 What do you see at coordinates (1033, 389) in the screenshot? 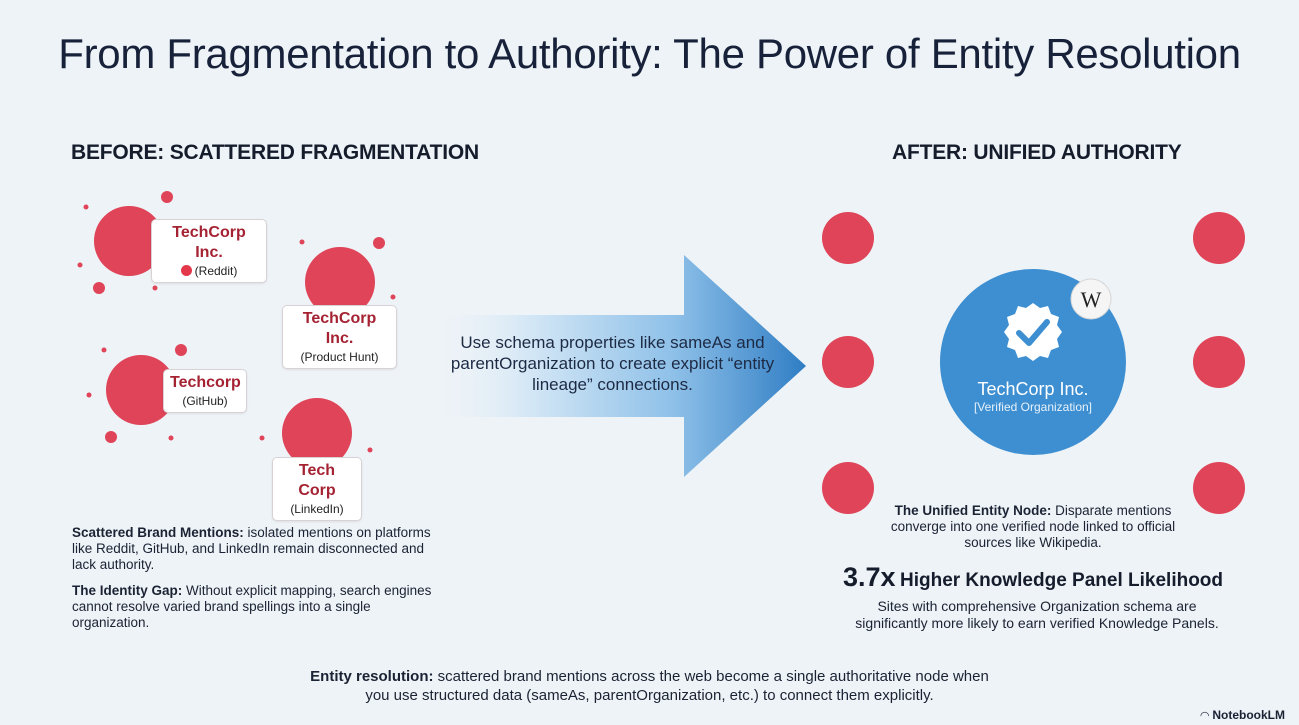
I see `unified-node-name: TechCorp Inc.` at bounding box center [1033, 389].